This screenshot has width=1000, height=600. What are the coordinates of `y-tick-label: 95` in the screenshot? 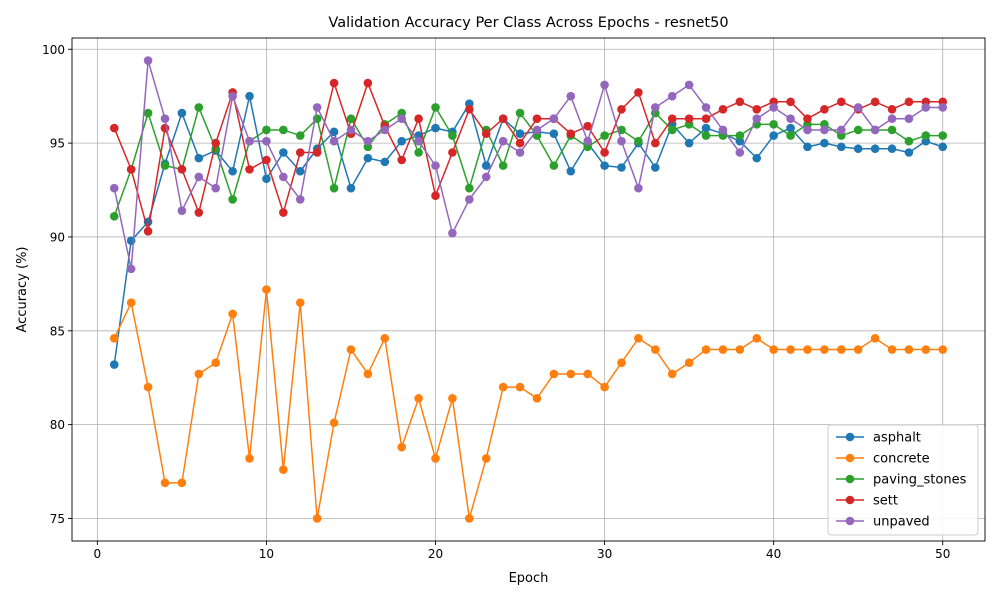 It's located at (57, 144).